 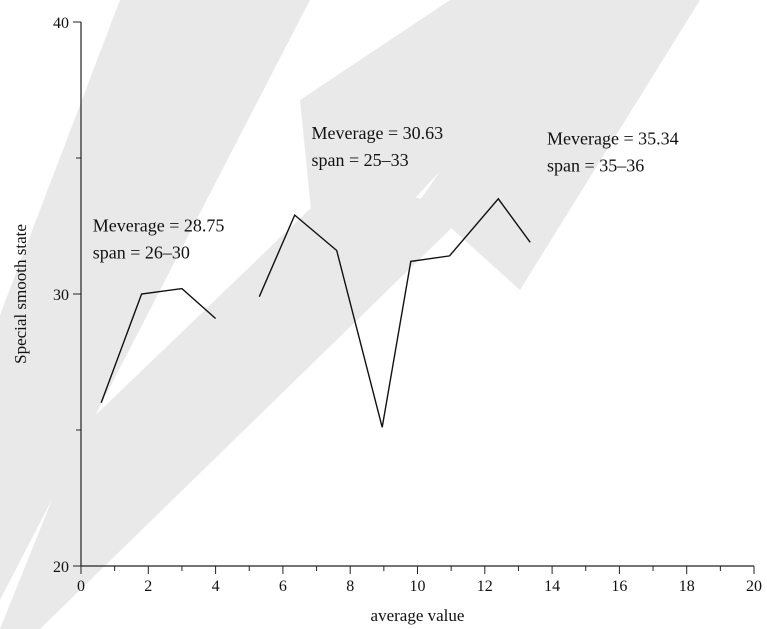 What do you see at coordinates (378, 133) in the screenshot?
I see `annotation-2-line-1: Meverage = 30.63` at bounding box center [378, 133].